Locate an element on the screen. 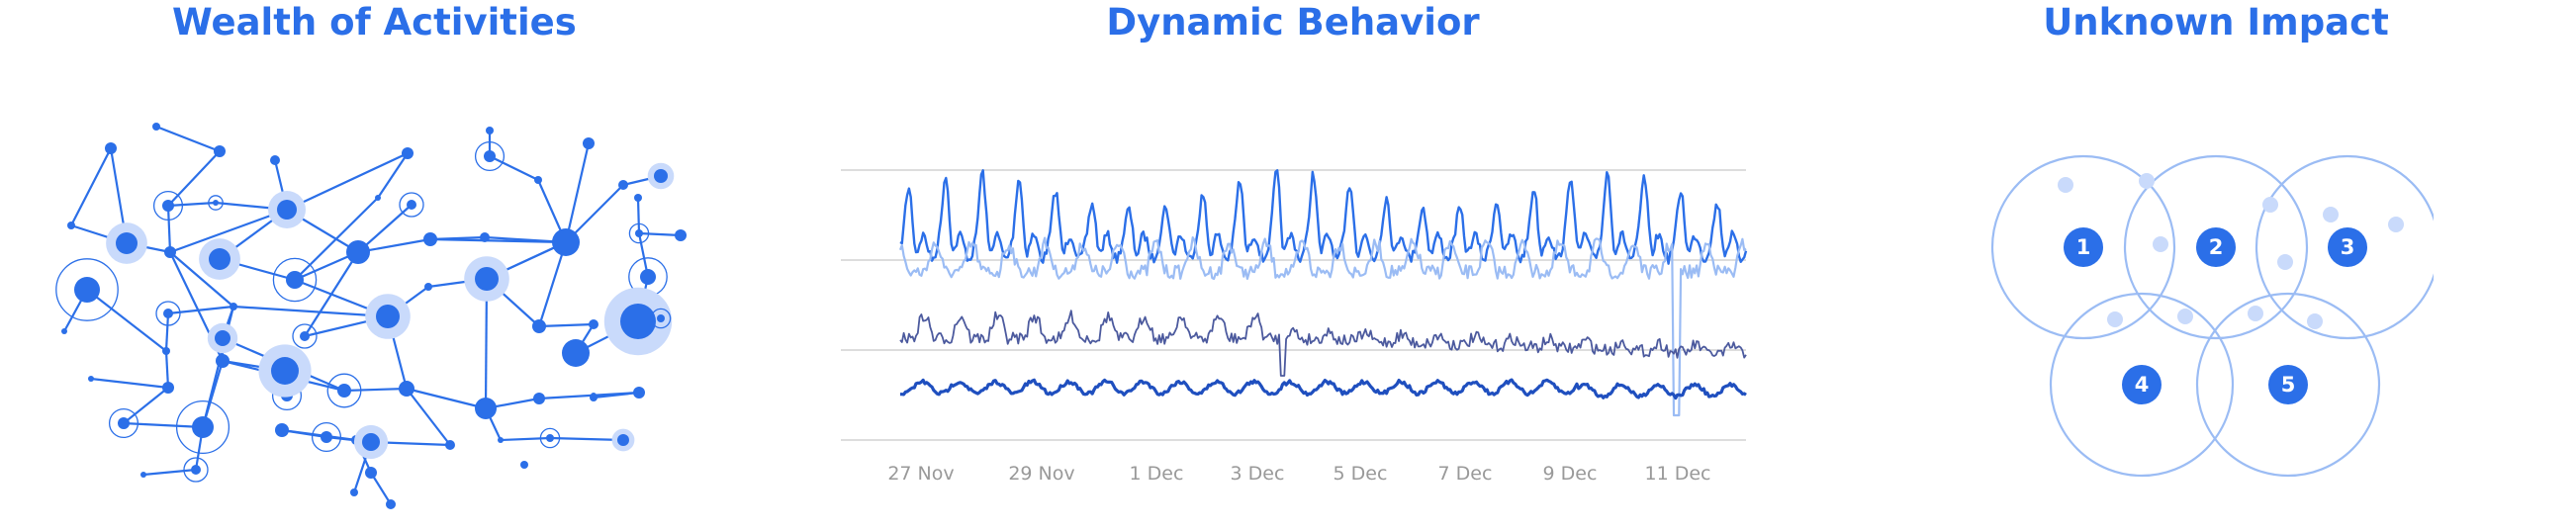 The width and height of the screenshot is (2576, 532). venn-label: 3 is located at coordinates (2348, 247).